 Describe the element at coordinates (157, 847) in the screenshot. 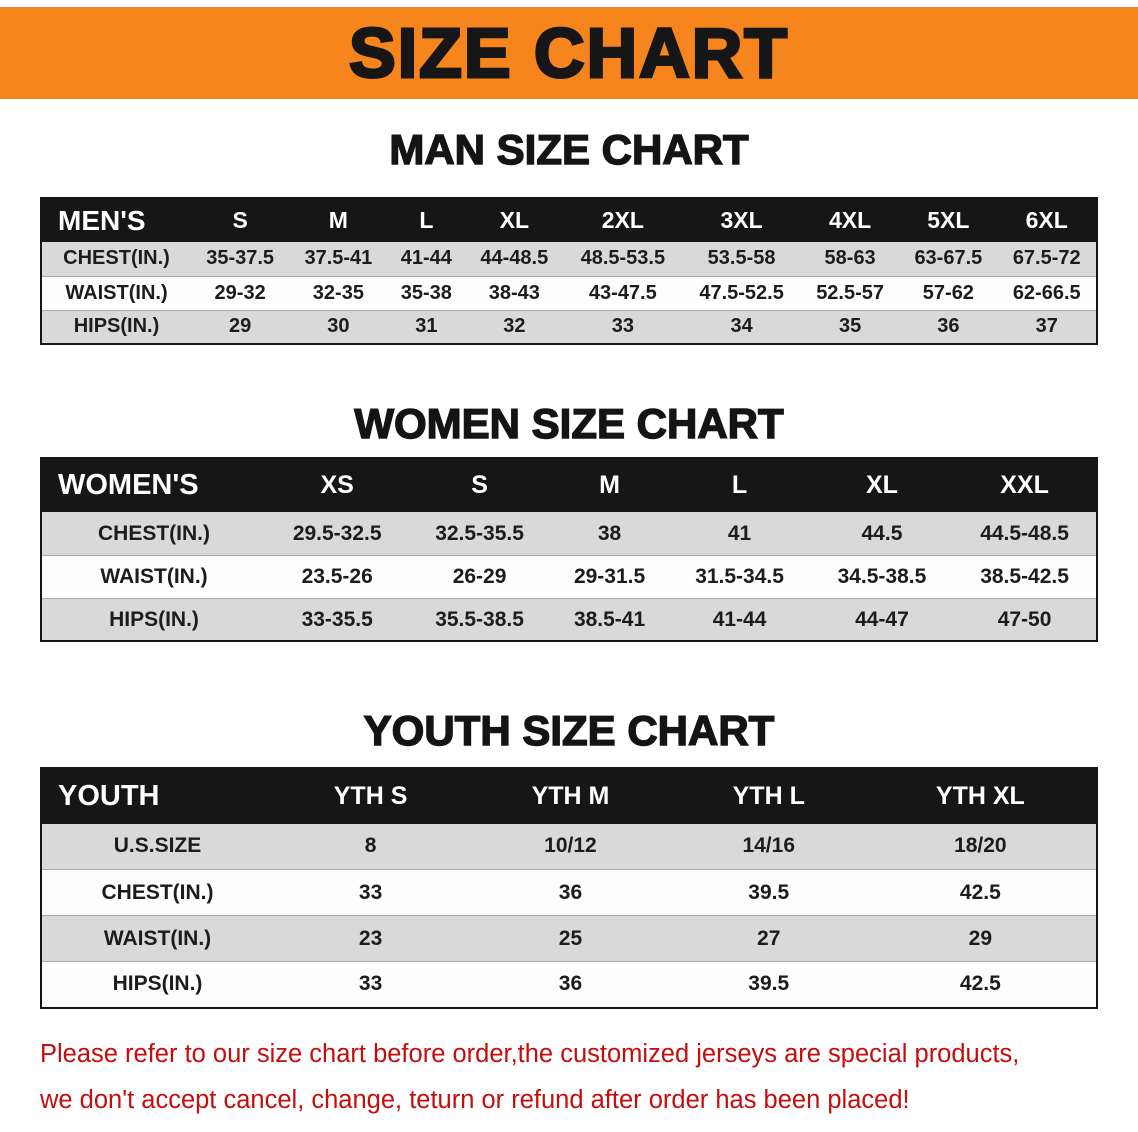

I see `row-label-cell: U.S.SIZE` at that location.